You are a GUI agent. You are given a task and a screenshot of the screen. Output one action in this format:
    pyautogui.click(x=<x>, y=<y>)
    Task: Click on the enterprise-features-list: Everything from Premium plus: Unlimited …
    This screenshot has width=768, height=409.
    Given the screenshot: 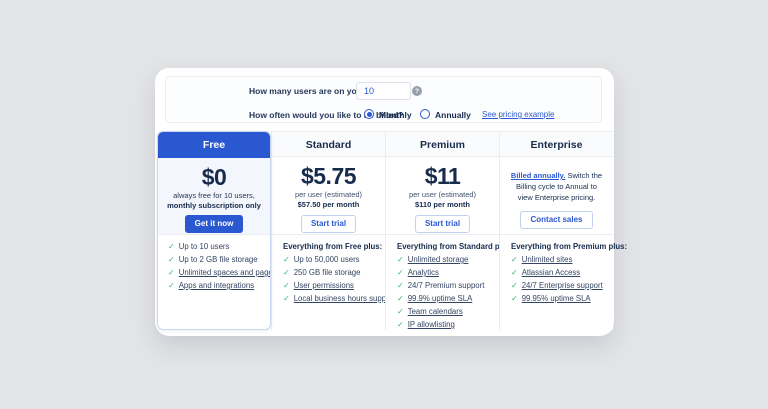 What is the action you would take?
    pyautogui.click(x=564, y=269)
    